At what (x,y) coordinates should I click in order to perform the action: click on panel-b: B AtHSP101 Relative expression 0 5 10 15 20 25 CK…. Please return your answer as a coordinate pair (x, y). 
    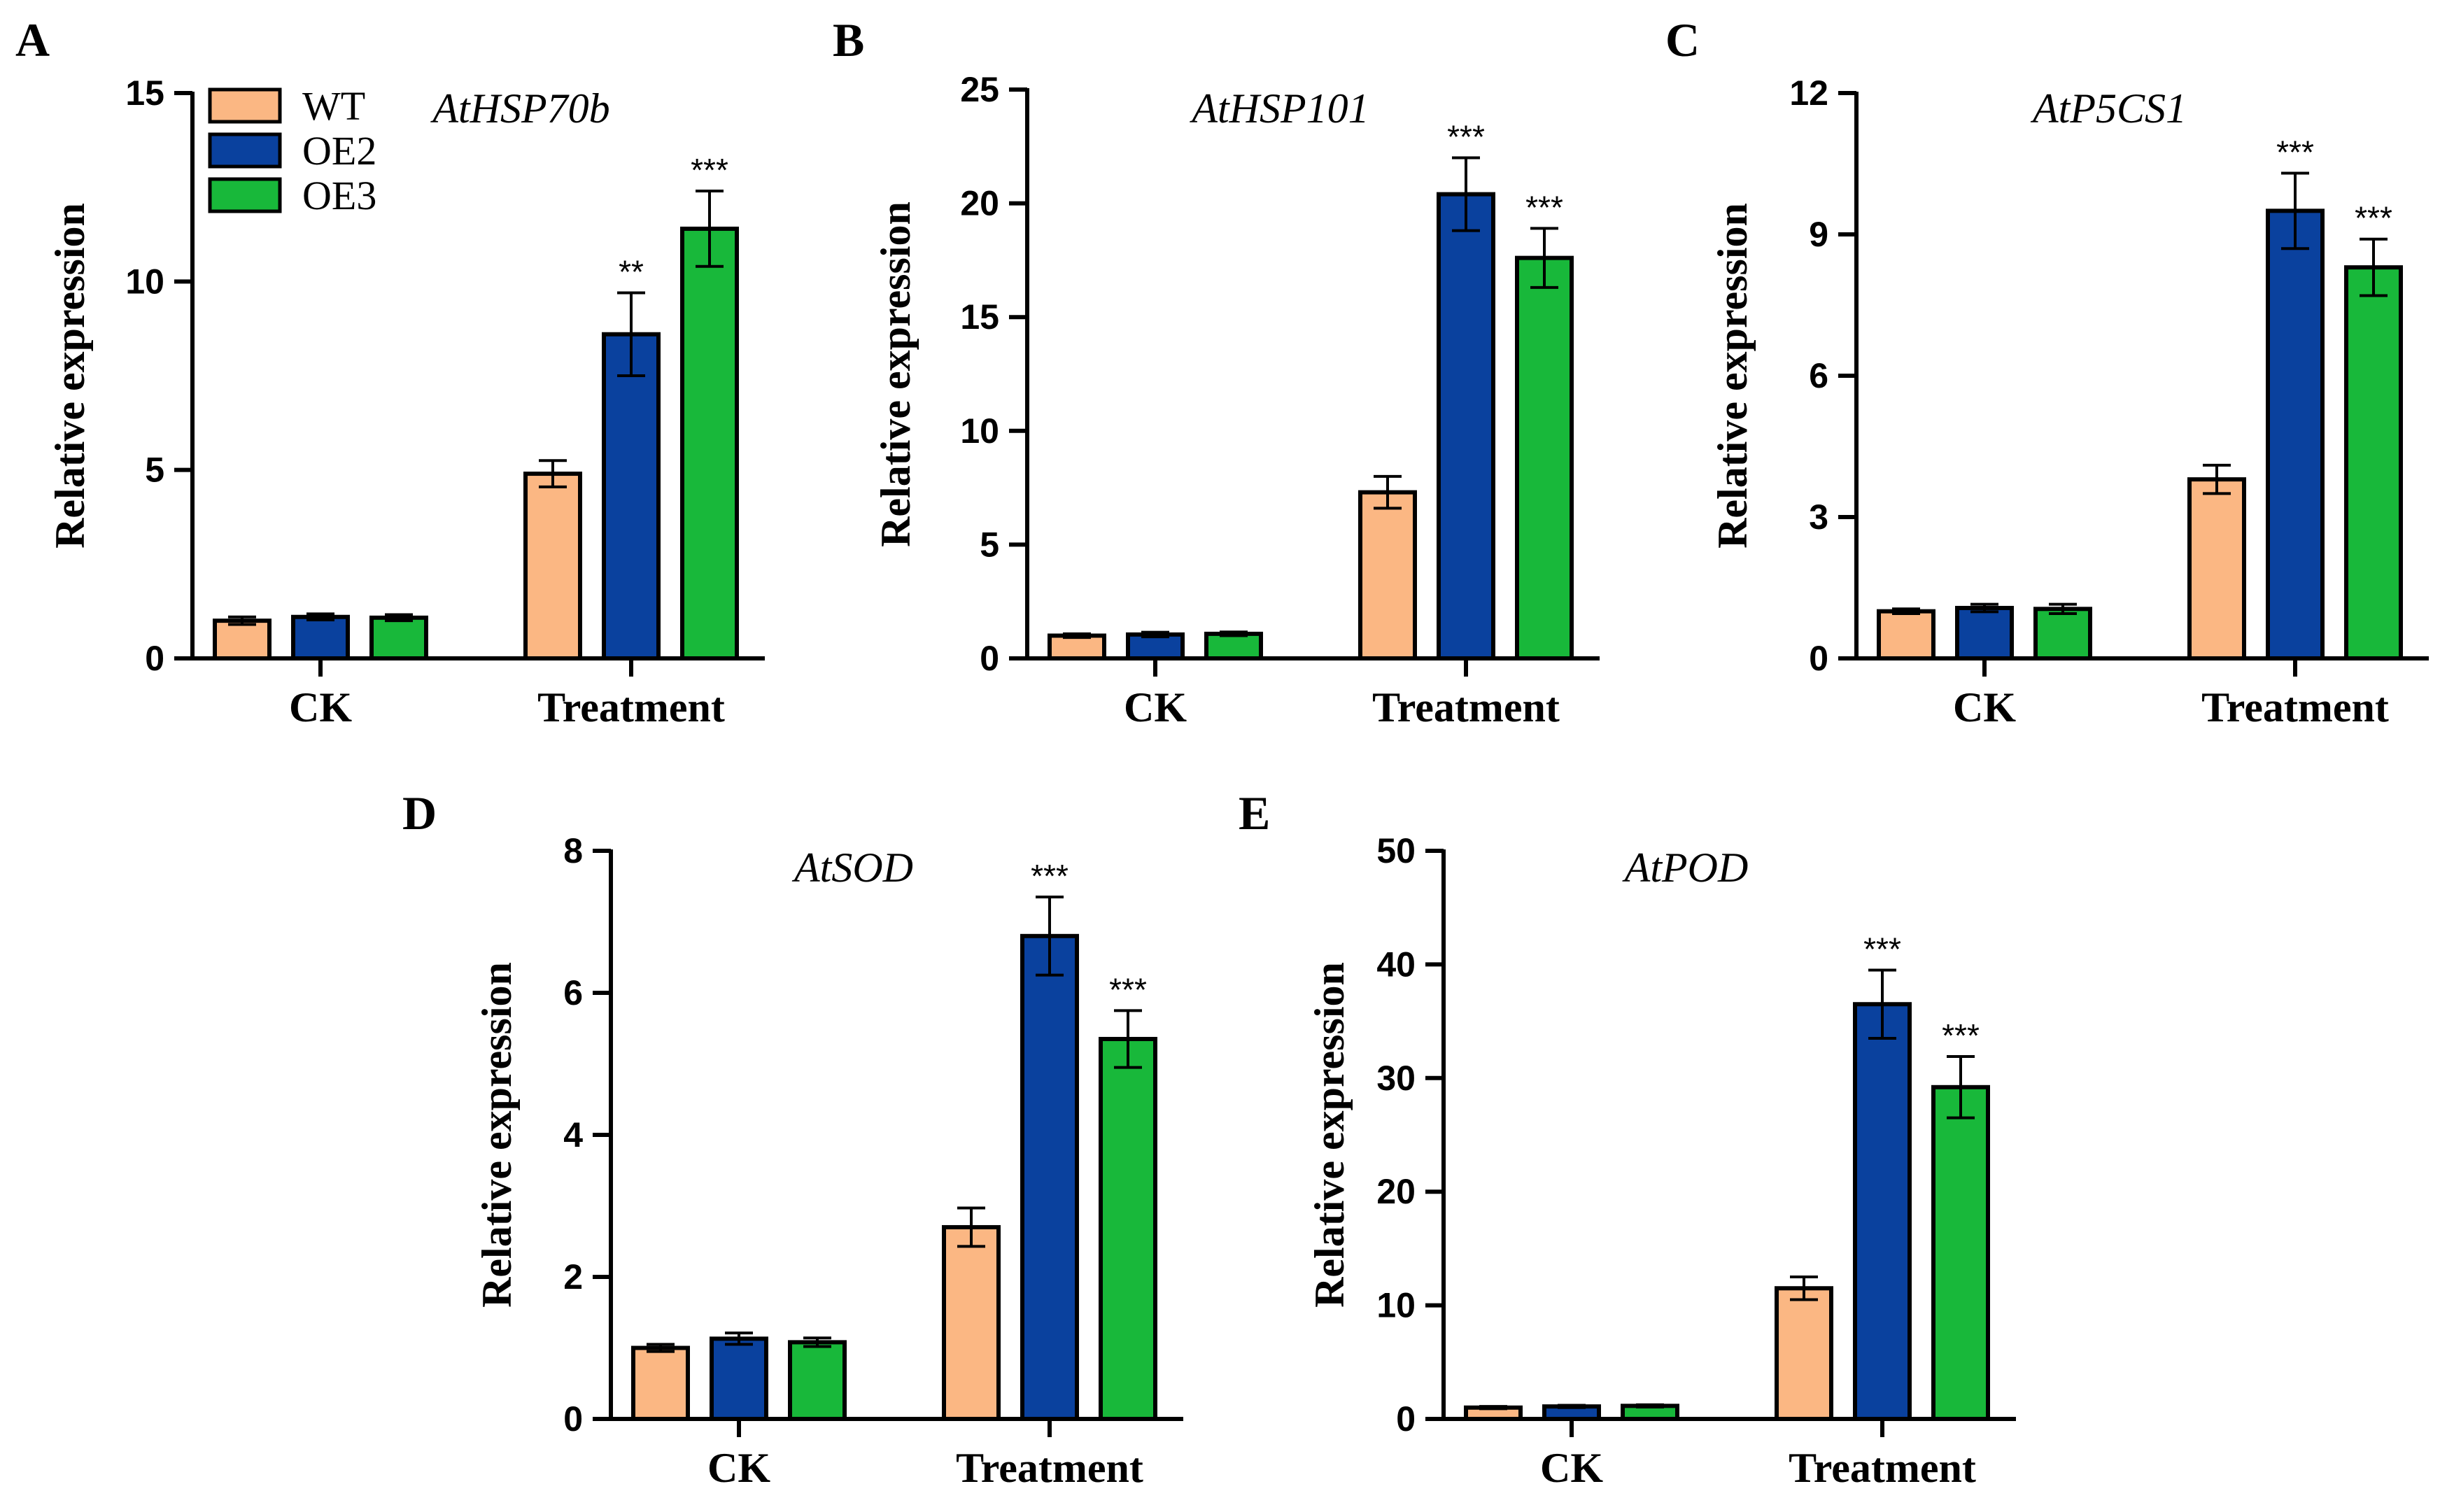
    Looking at the image, I should click on (1216, 371).